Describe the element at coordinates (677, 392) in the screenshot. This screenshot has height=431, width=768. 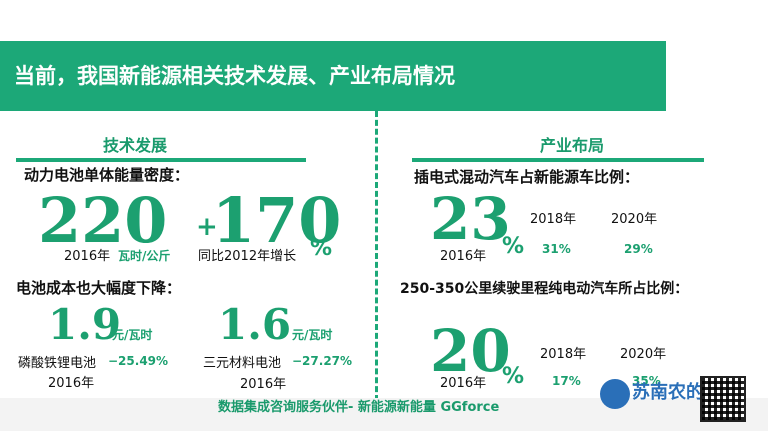
I see `watermark-text: 苏南农的长` at that location.